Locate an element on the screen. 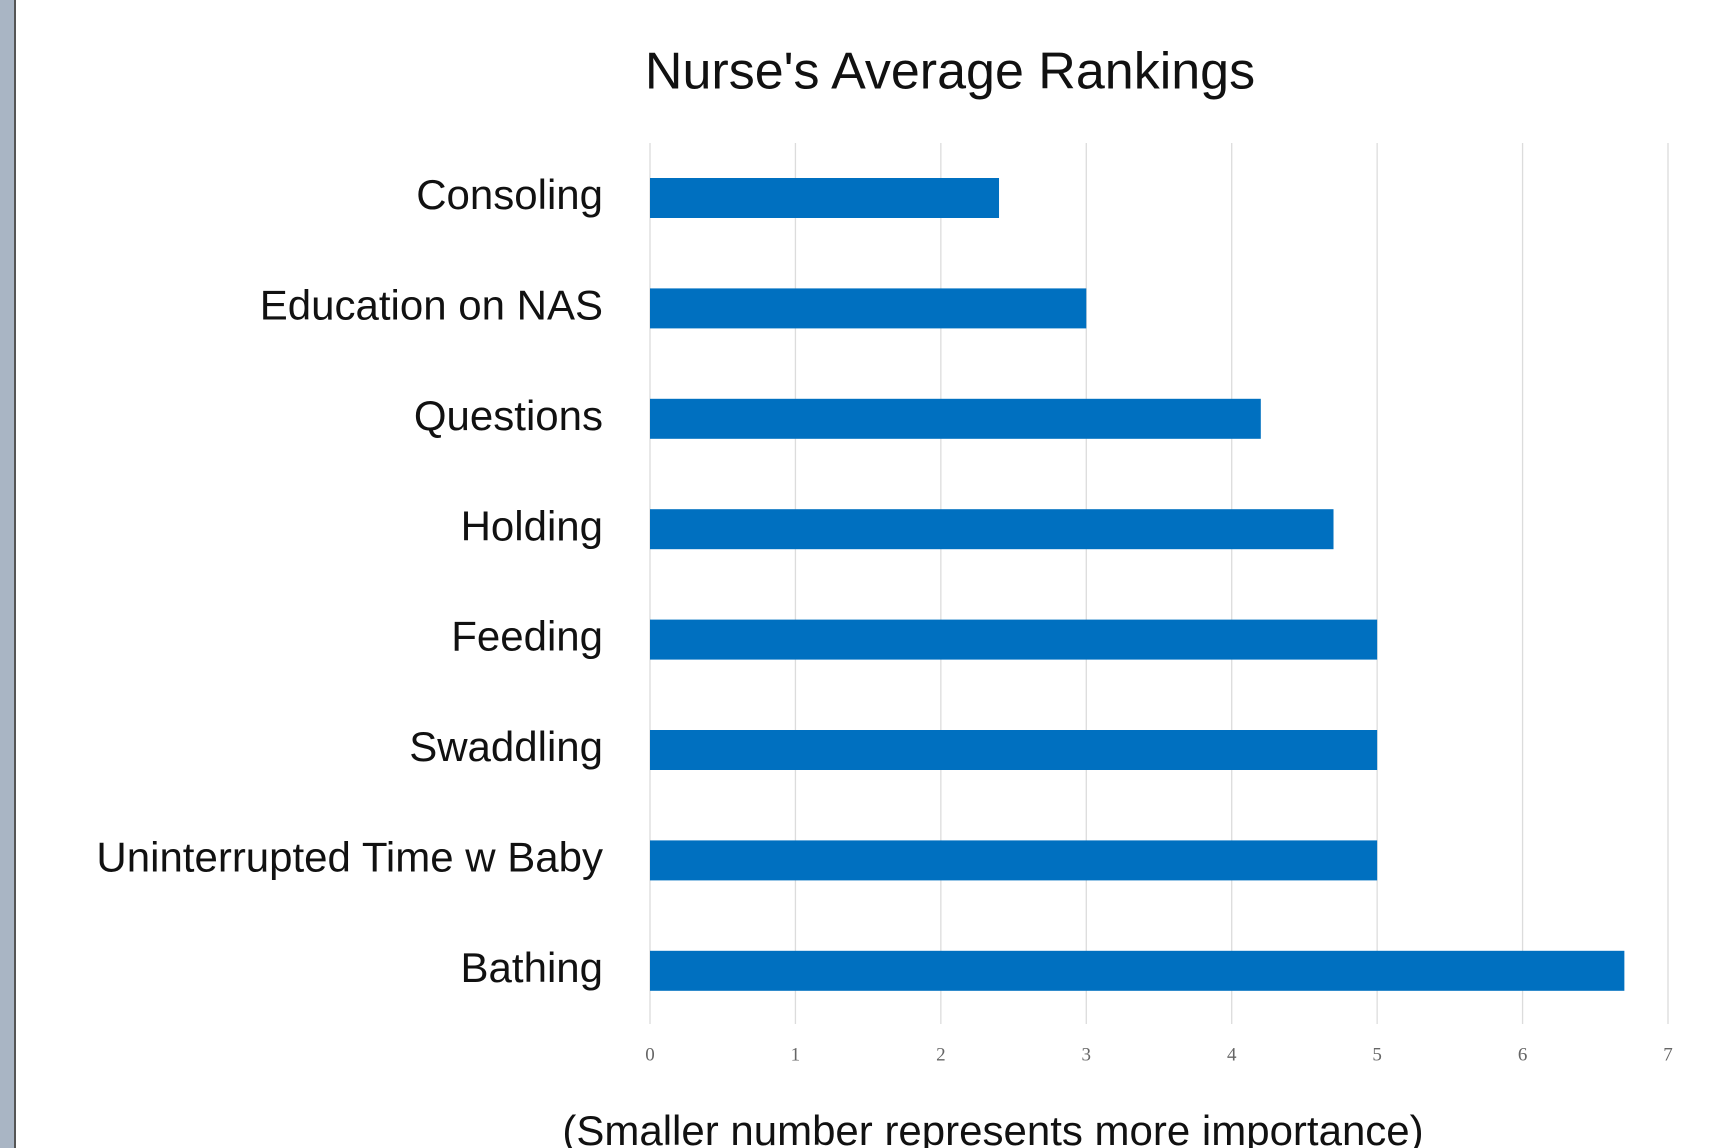  y-tick-label: Bathing is located at coordinates (532, 967).